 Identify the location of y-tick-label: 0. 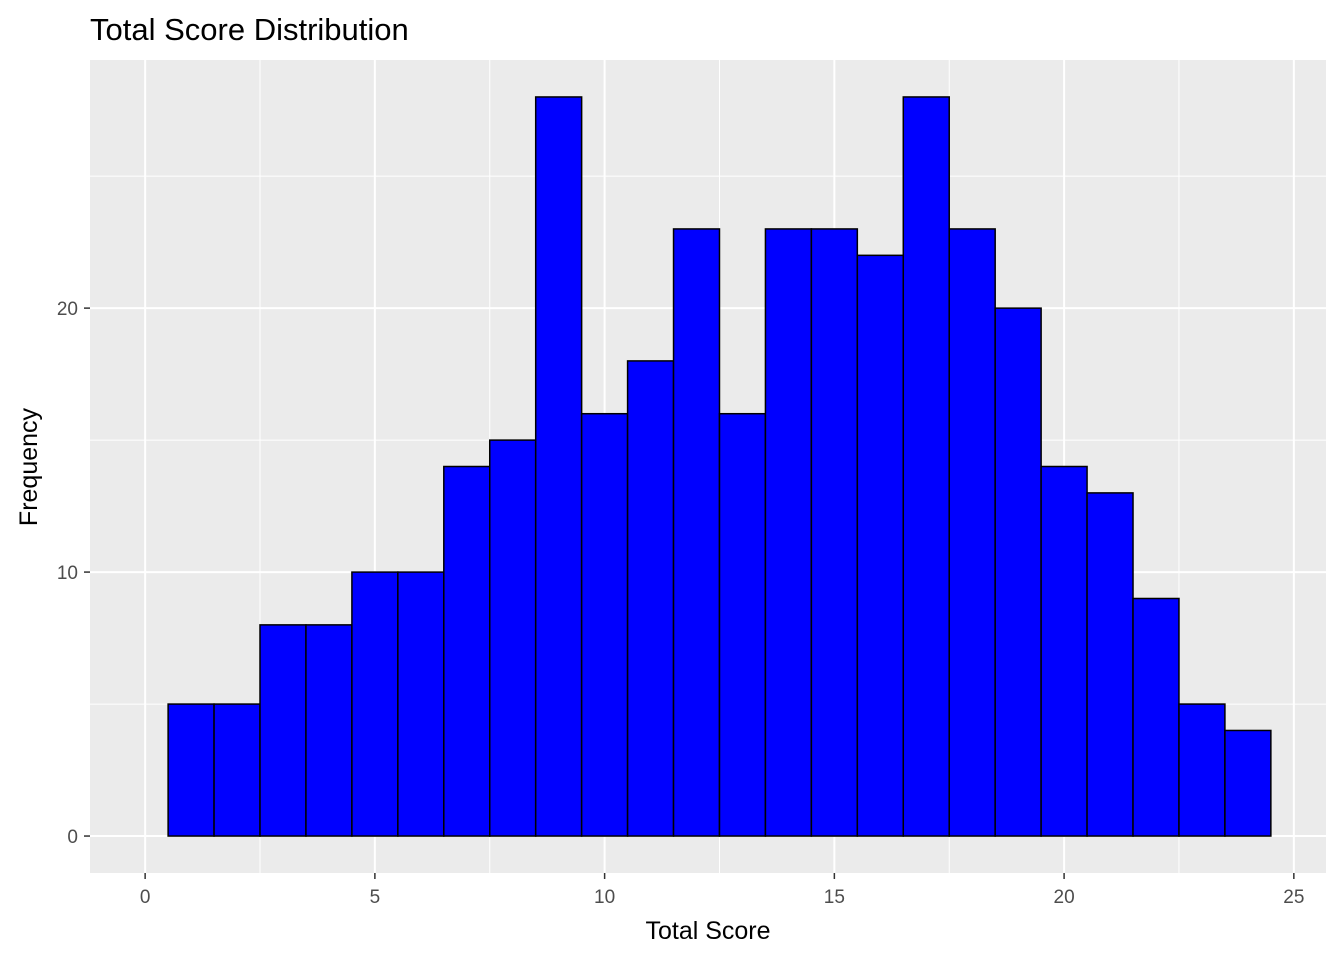
(72, 837).